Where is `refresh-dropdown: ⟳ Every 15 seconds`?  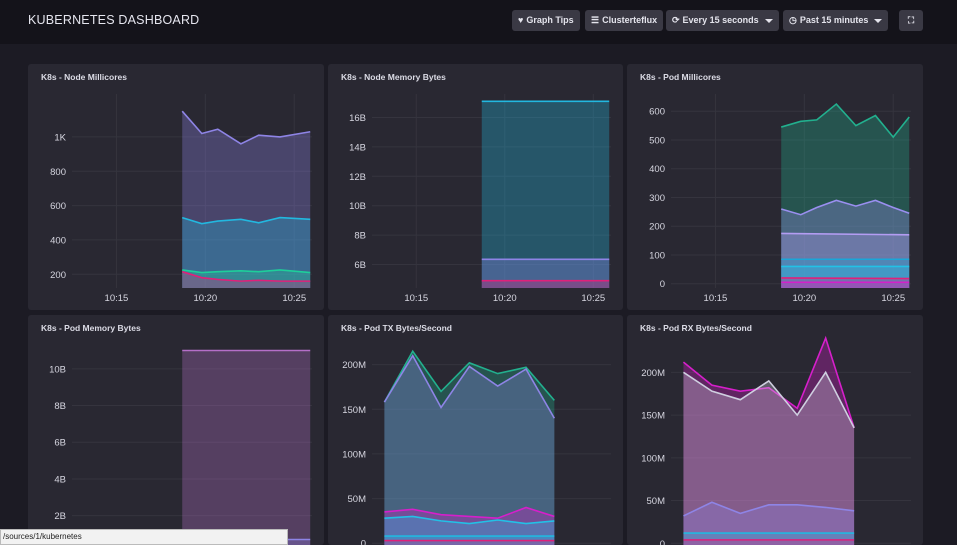
refresh-dropdown: ⟳ Every 15 seconds is located at coordinates (722, 20).